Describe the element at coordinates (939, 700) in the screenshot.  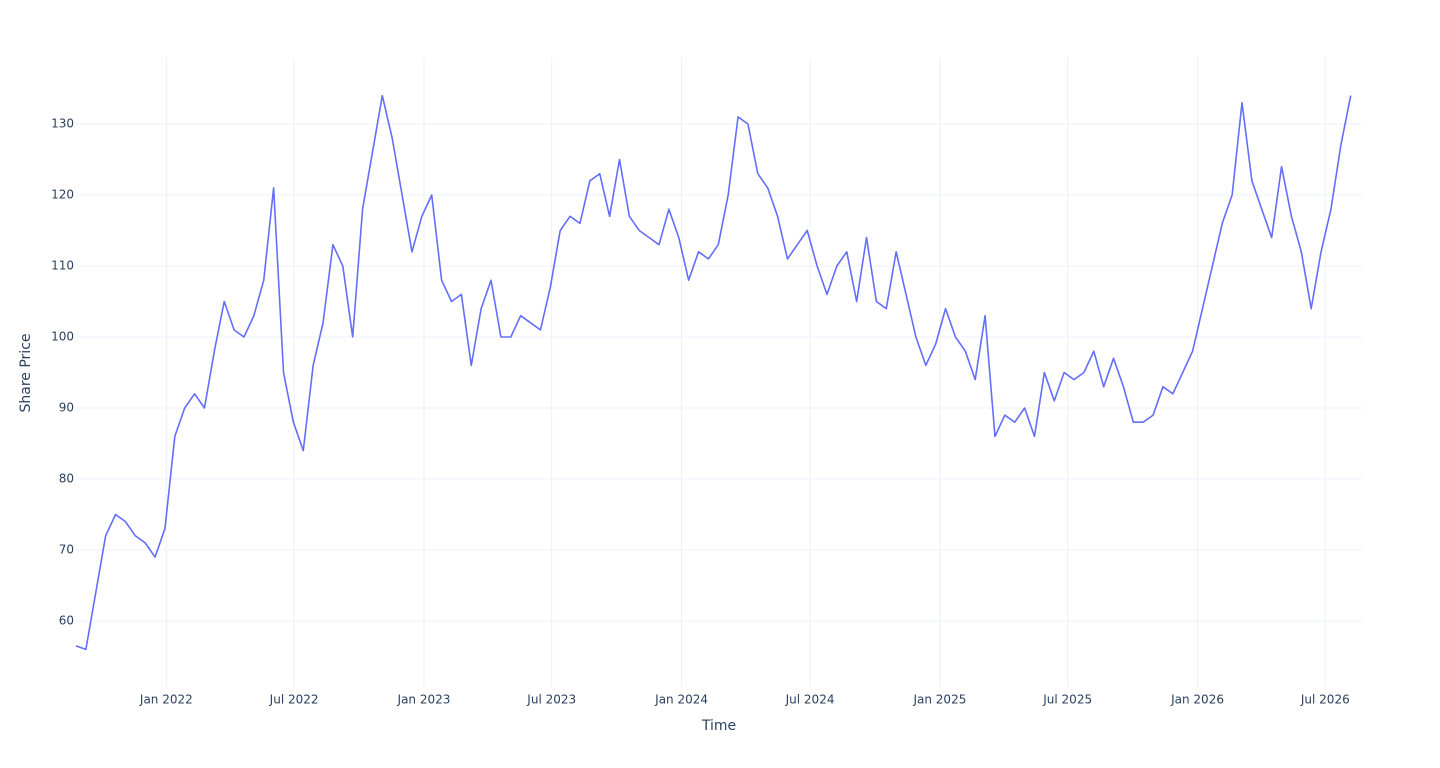
I see `x-tick-label: Jan 2025` at that location.